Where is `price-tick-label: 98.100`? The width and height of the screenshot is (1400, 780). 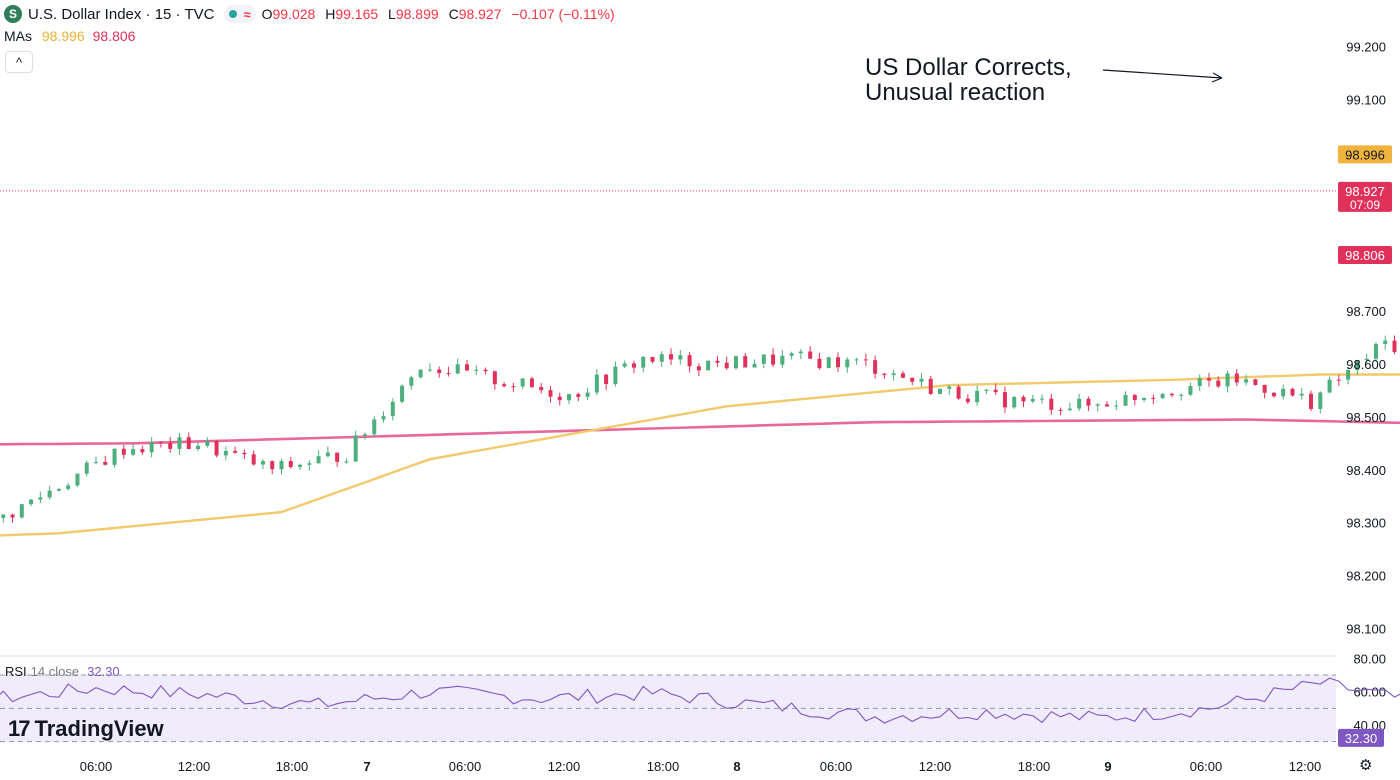 price-tick-label: 98.100 is located at coordinates (1366, 629).